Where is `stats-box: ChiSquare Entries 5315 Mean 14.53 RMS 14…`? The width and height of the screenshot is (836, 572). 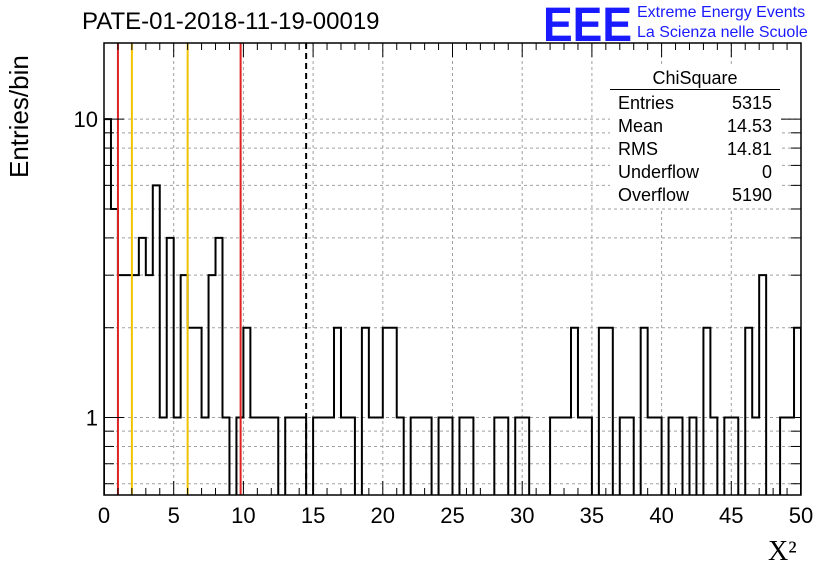
stats-box: ChiSquare Entries 5315 Mean 14.53 RMS 14… is located at coordinates (695, 137).